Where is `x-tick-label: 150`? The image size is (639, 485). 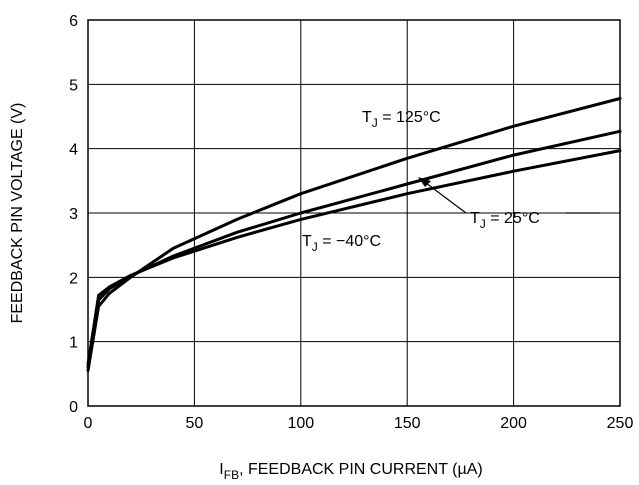
x-tick-label: 150 is located at coordinates (407, 423).